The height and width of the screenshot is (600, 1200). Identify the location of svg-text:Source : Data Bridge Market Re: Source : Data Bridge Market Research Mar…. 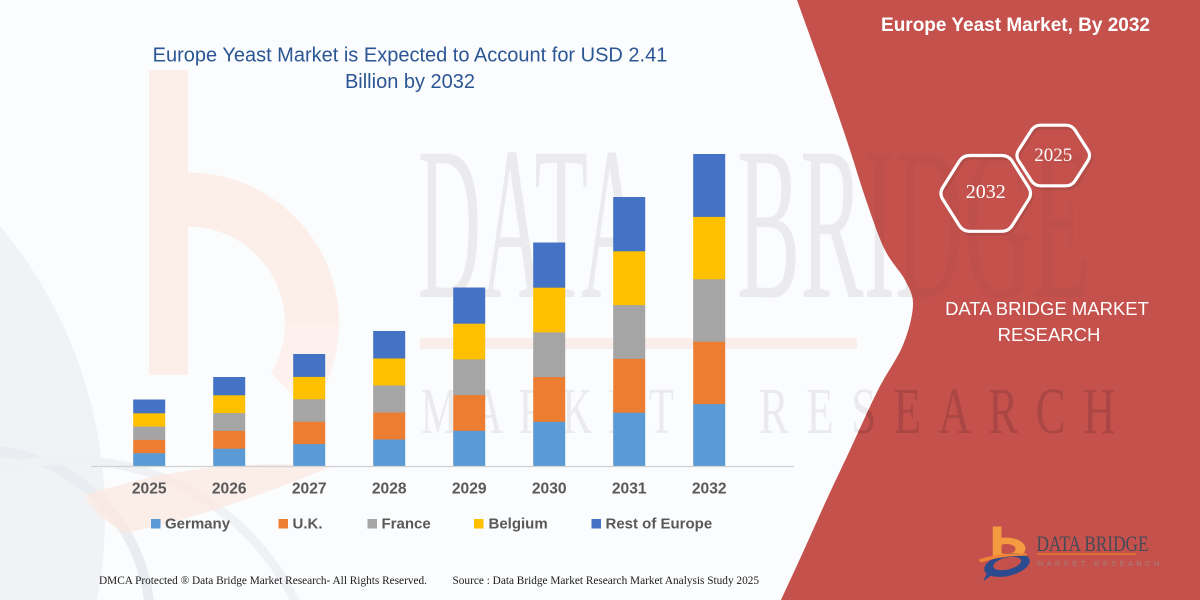
(606, 581).